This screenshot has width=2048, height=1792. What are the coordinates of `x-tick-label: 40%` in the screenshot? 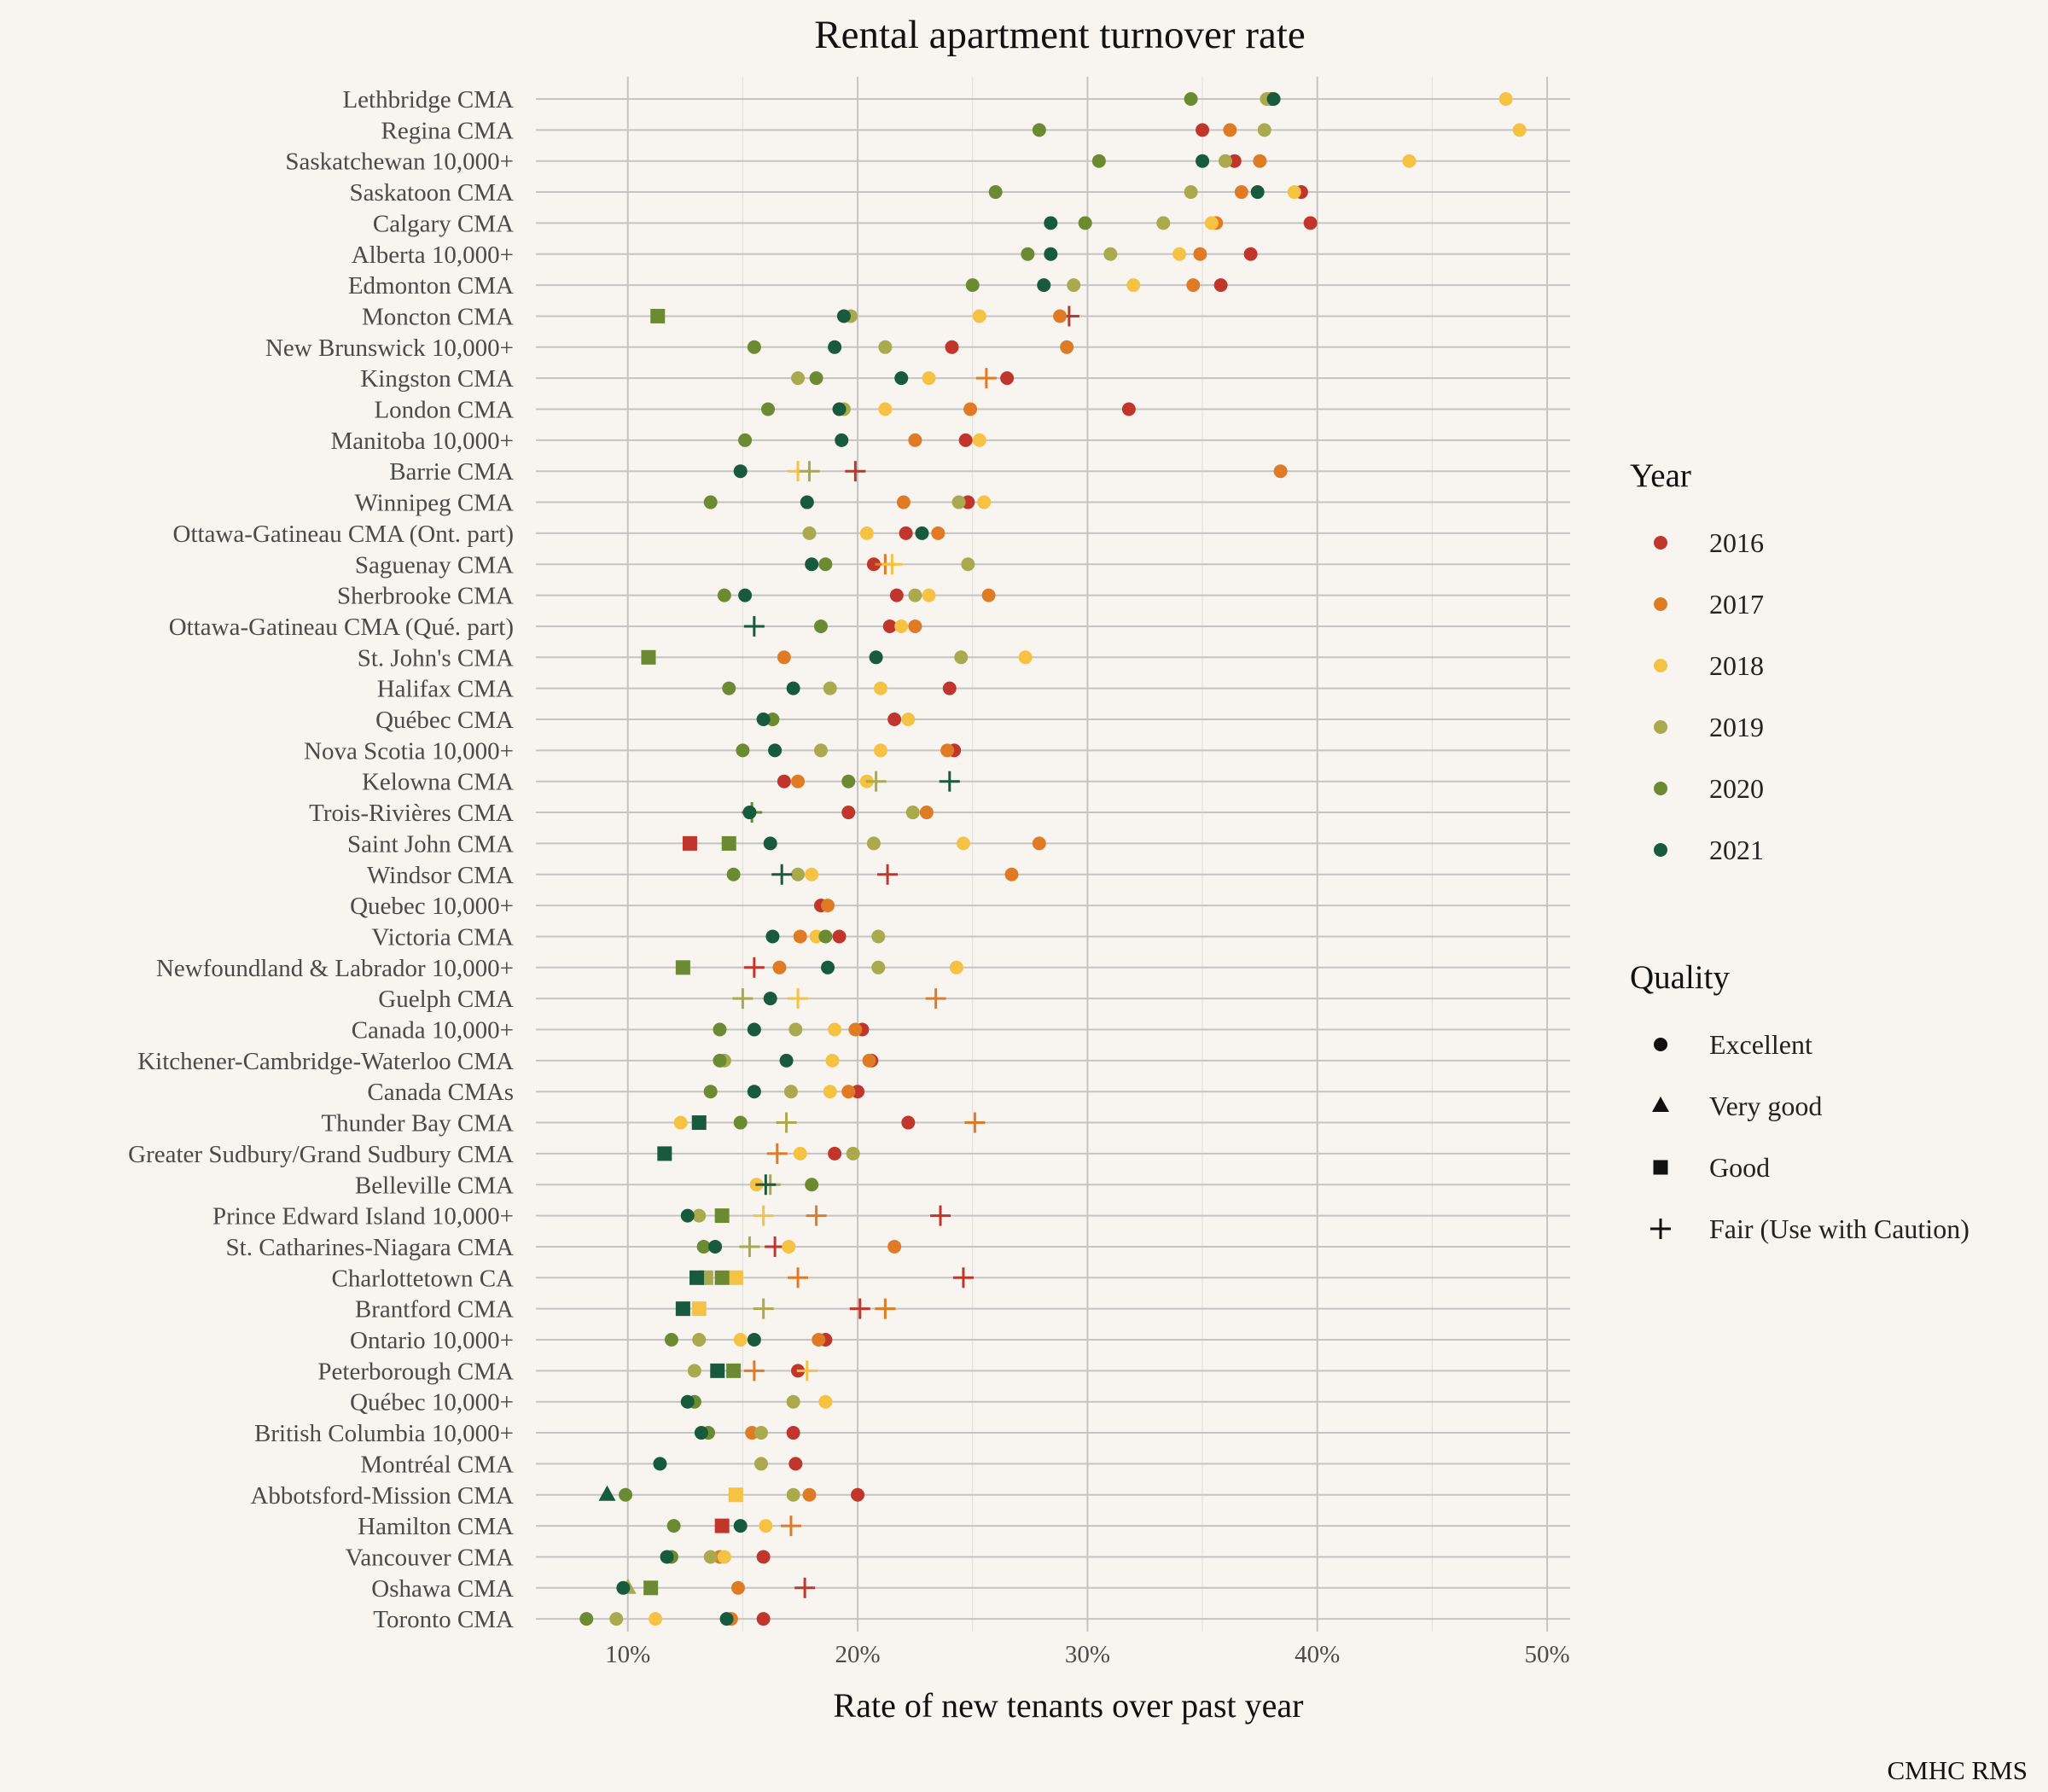 It's located at (1317, 1654).